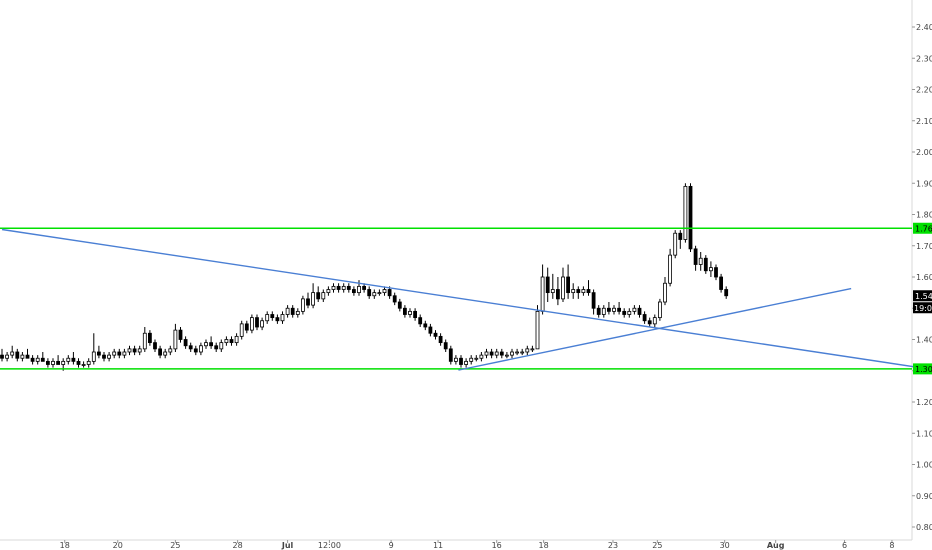 This screenshot has width=932, height=550. I want to click on x-tick-label: 30, so click(725, 545).